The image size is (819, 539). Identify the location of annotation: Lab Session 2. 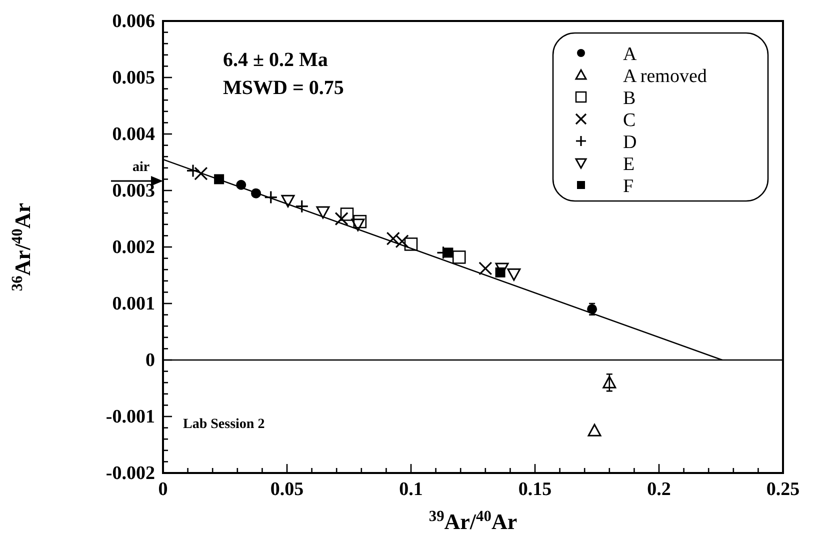
(224, 424).